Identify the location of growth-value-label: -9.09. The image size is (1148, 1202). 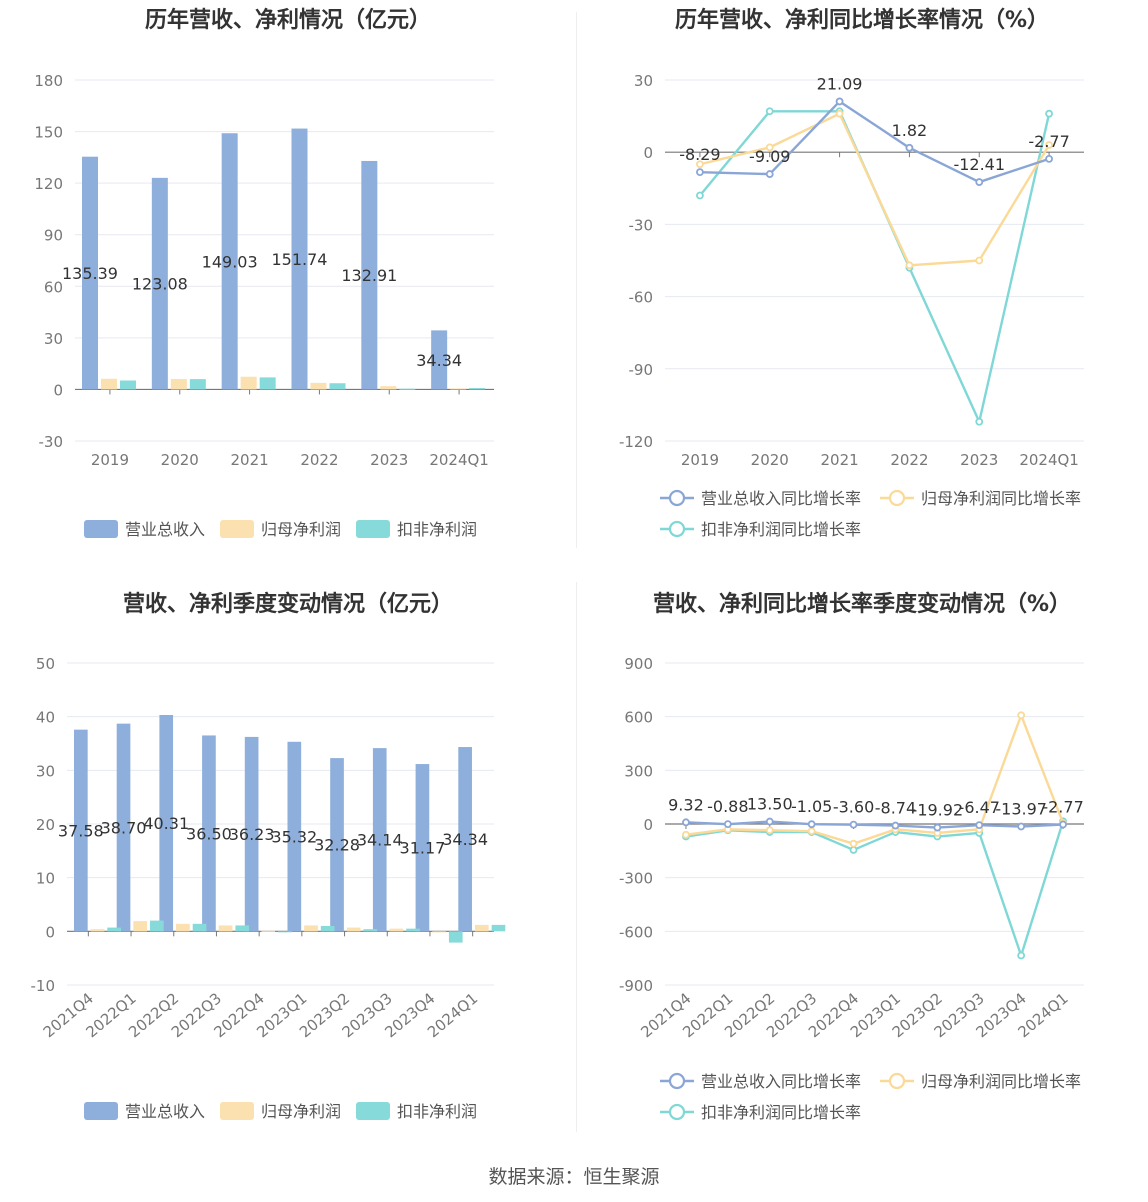
(769, 156).